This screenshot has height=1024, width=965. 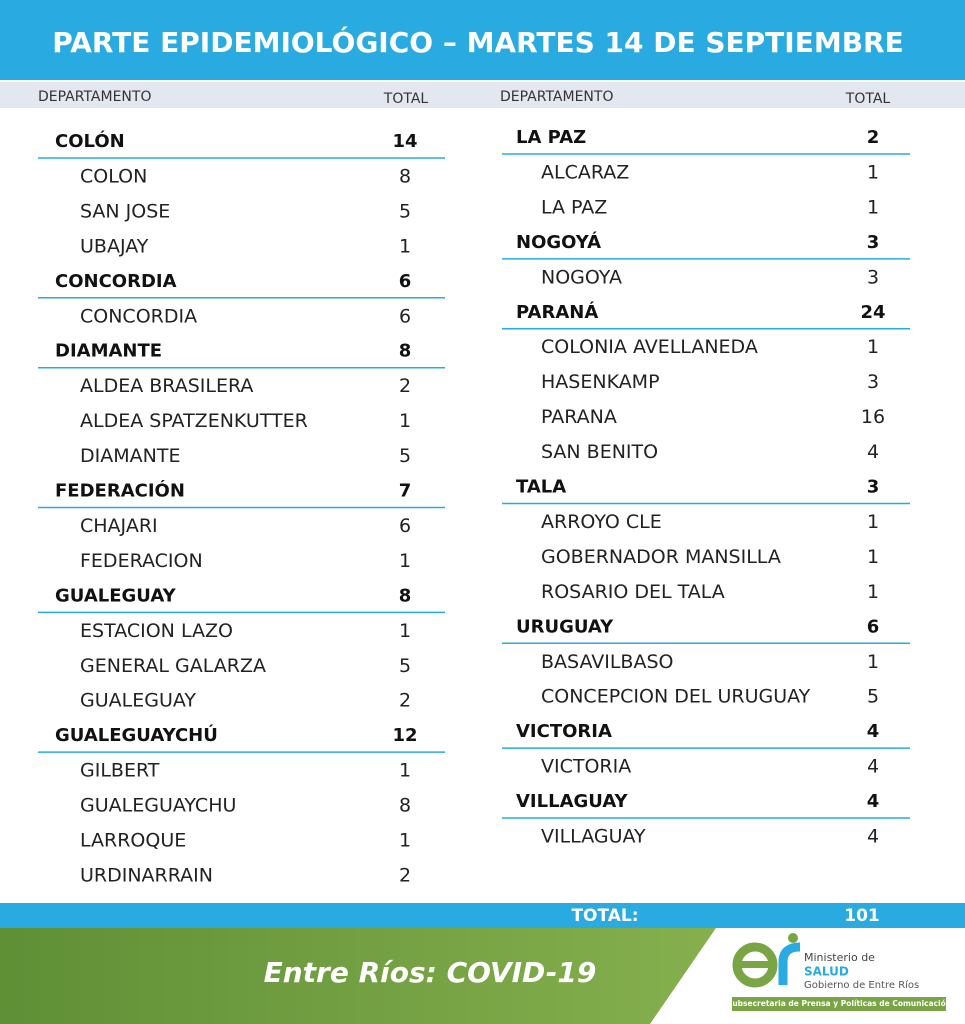 What do you see at coordinates (676, 697) in the screenshot?
I see `locality-name: CONCEPCION DEL URUGUAY` at bounding box center [676, 697].